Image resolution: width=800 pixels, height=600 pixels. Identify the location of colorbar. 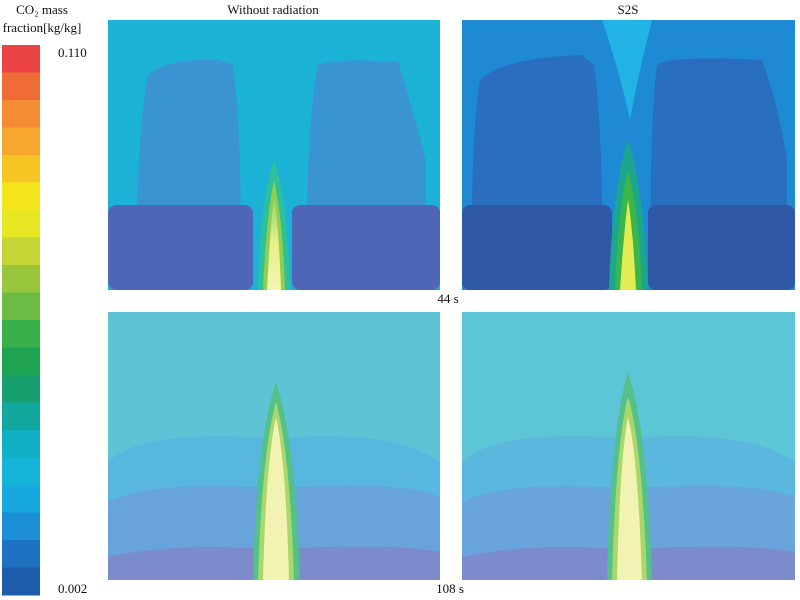
(21, 320).